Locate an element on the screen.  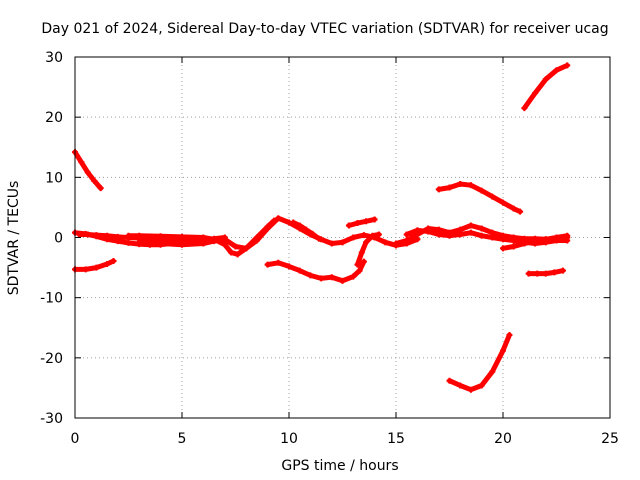
x-tick-label: 25 is located at coordinates (610, 439).